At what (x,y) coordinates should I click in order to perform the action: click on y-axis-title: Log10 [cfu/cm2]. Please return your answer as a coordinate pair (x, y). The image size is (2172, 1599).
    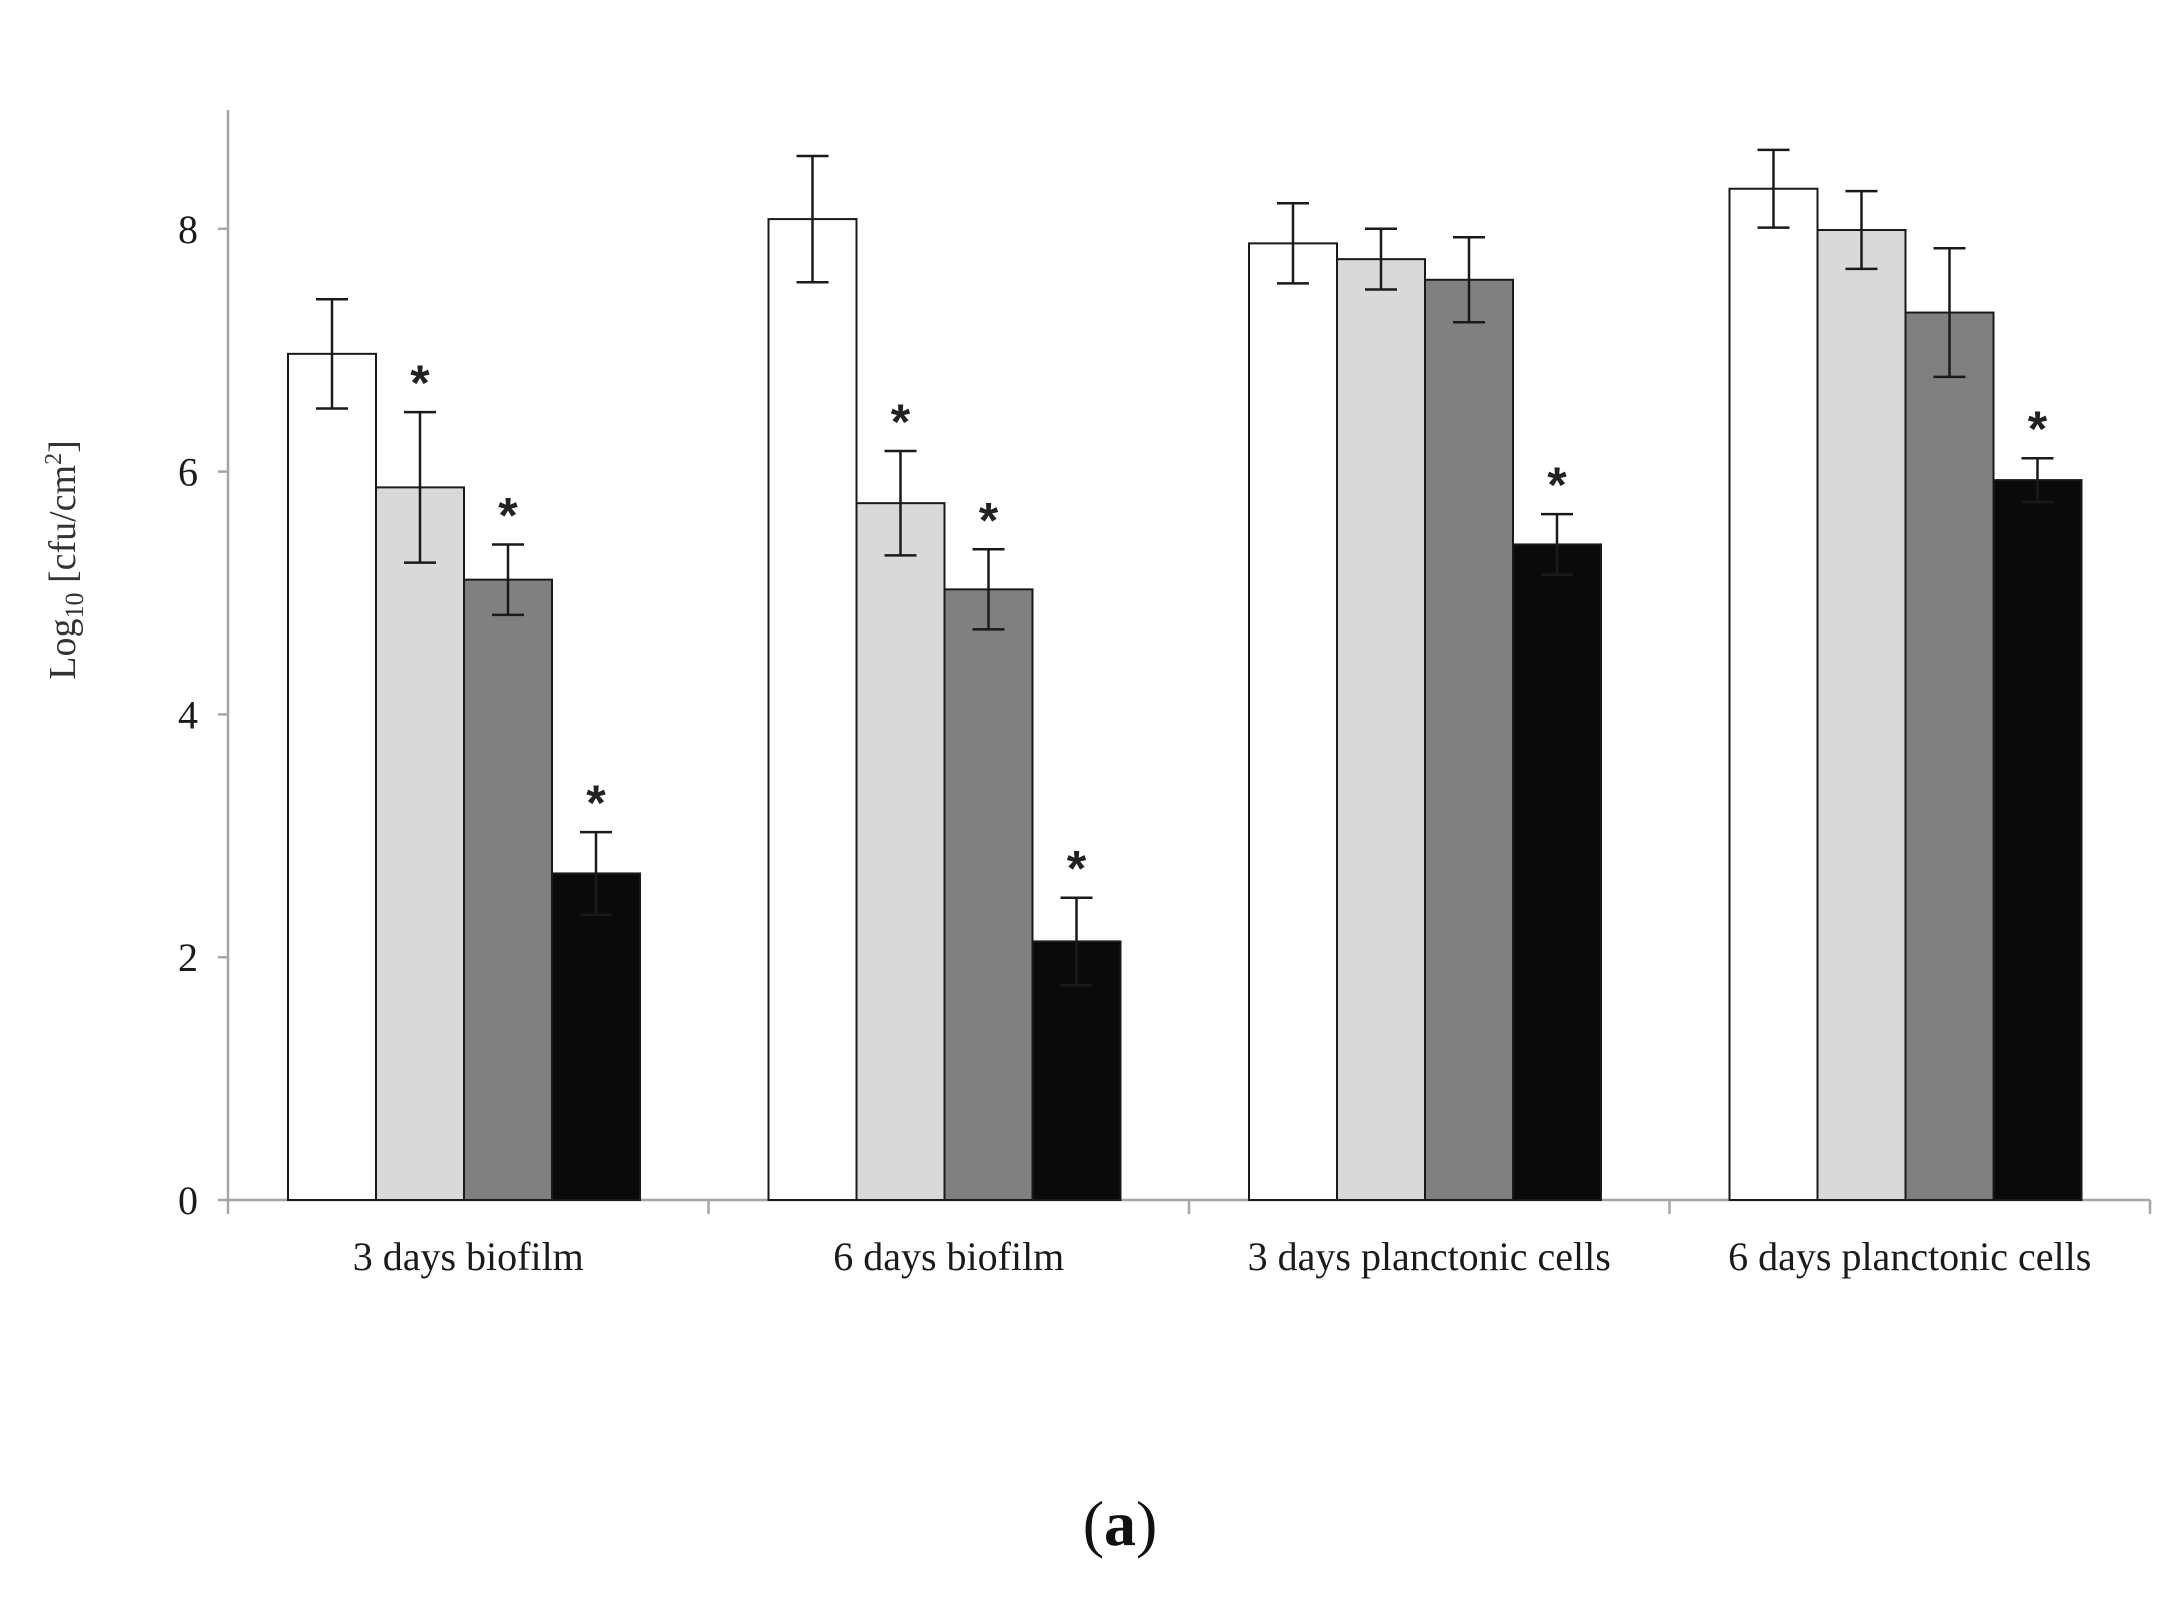
    Looking at the image, I should click on (65, 560).